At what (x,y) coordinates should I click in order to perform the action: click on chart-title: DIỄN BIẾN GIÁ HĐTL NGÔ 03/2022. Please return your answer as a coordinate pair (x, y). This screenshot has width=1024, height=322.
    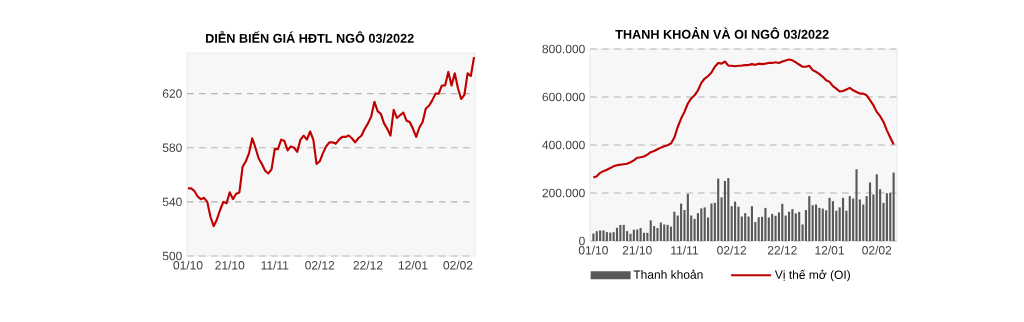
    Looking at the image, I should click on (310, 37).